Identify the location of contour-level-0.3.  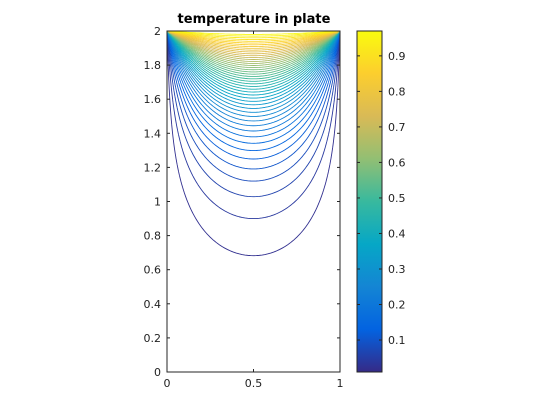
(253, 70).